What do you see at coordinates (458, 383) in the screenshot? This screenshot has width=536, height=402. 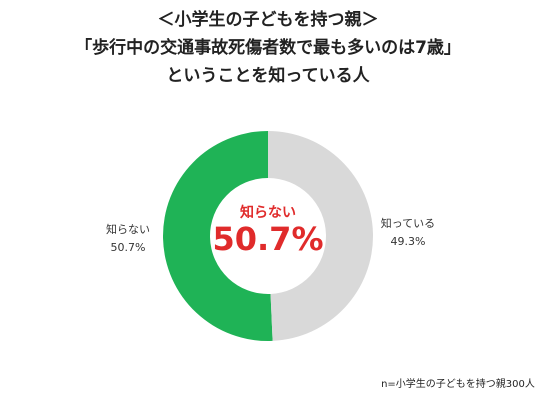 I see `note: n=小学生の子どもを持つ親300人` at bounding box center [458, 383].